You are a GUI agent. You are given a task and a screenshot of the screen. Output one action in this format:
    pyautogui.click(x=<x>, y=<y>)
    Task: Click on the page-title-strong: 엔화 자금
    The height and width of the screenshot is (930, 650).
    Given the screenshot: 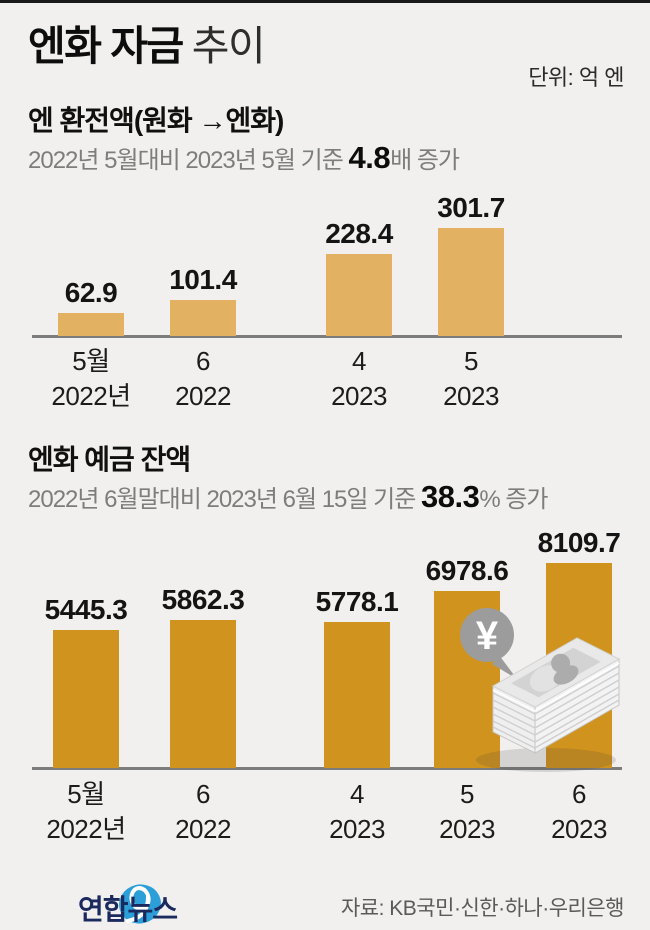 What is the action you would take?
    pyautogui.click(x=106, y=46)
    